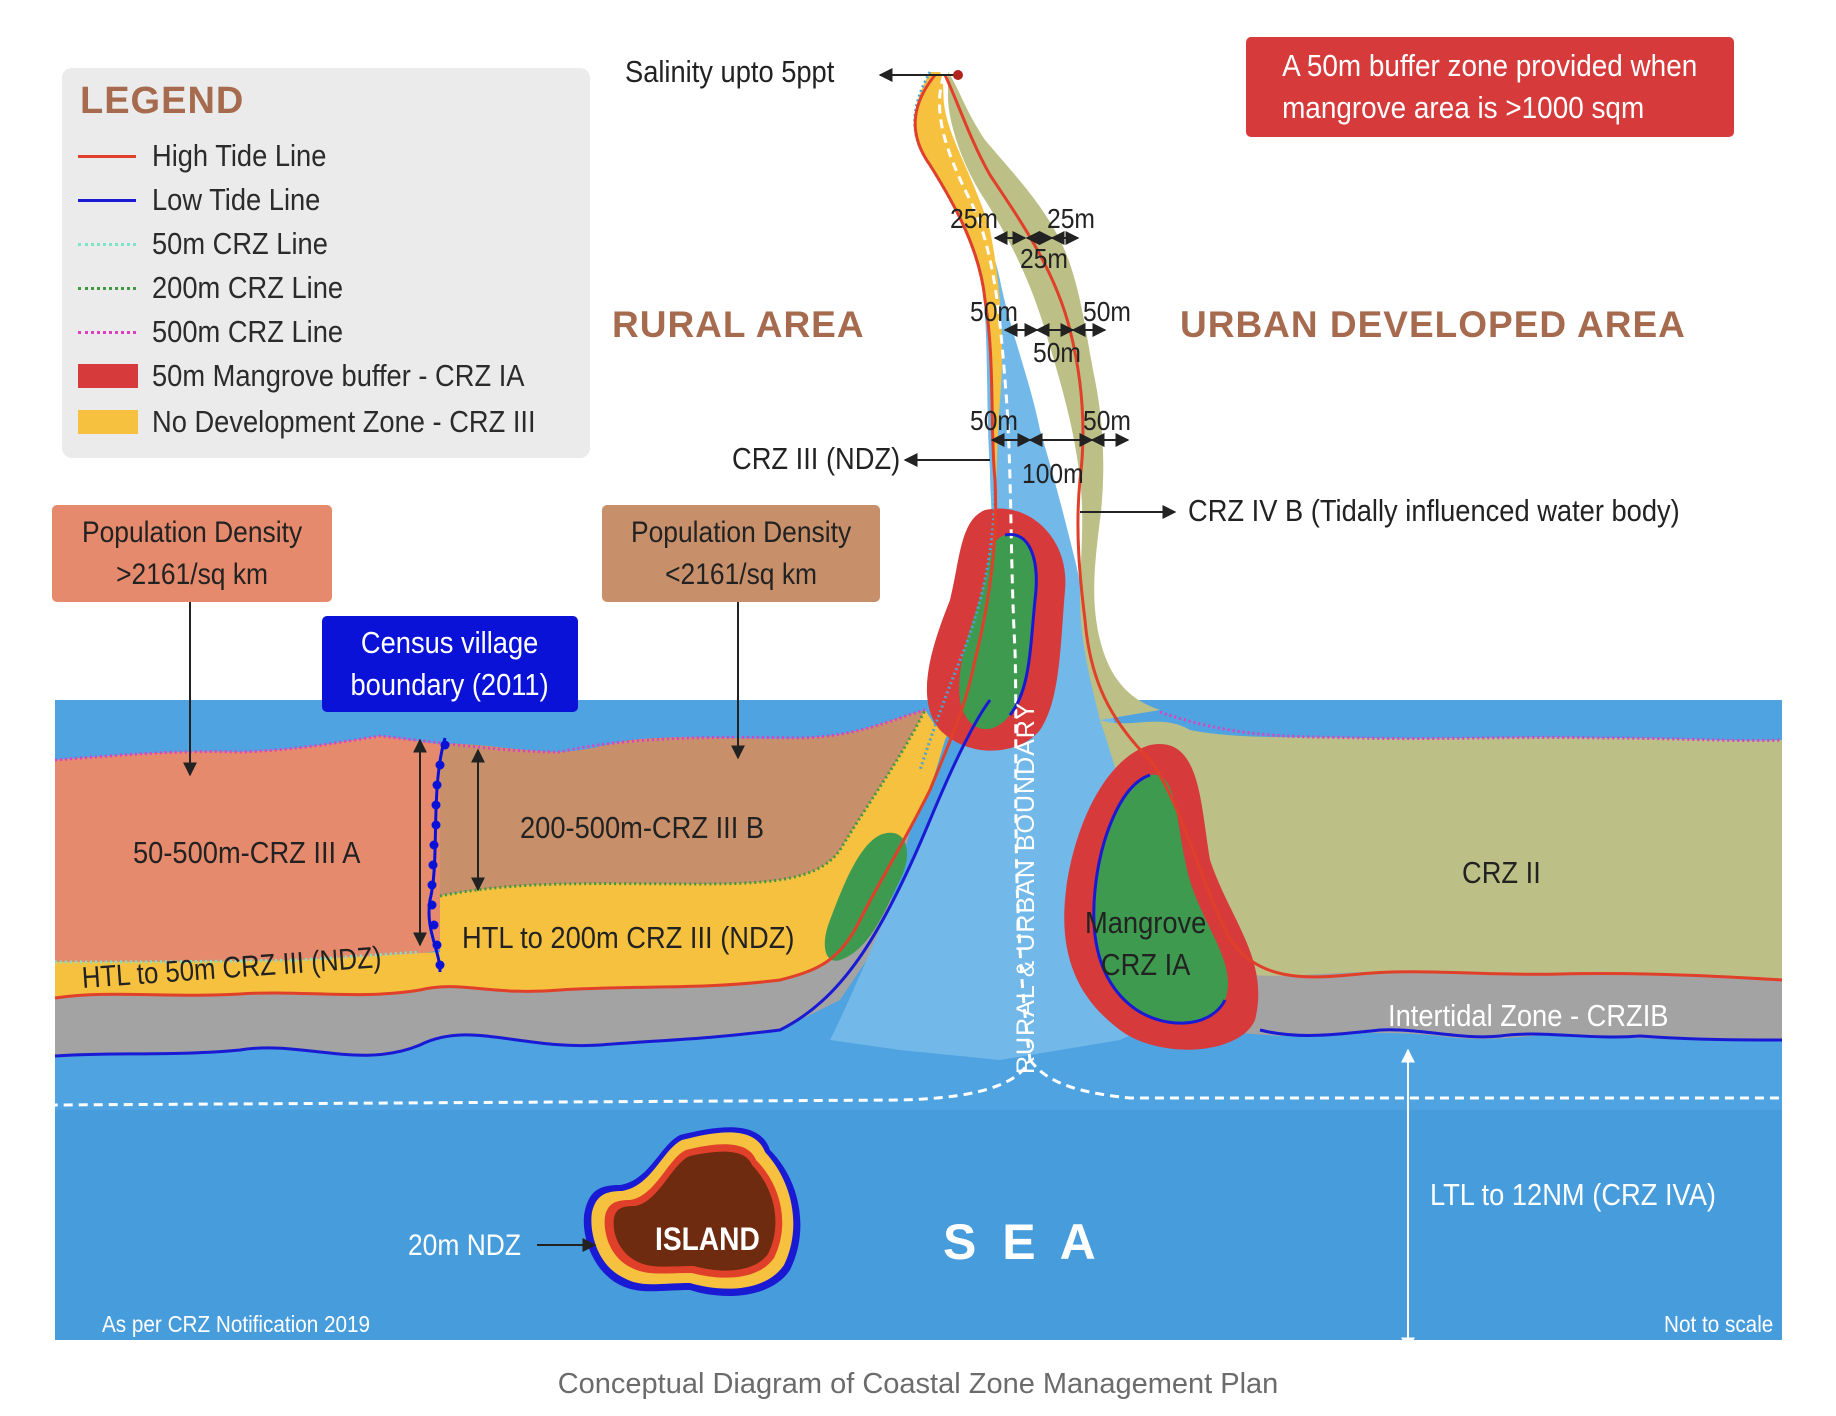 The width and height of the screenshot is (1836, 1416). I want to click on island-label: ISLAND, so click(707, 1239).